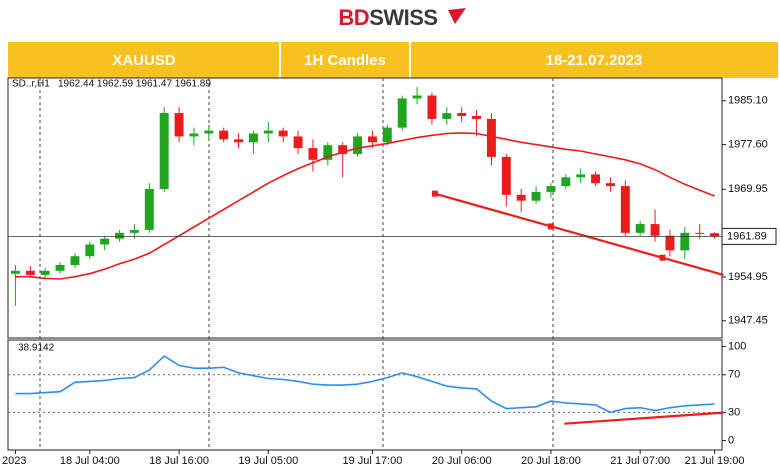 This screenshot has width=780, height=472. What do you see at coordinates (731, 441) in the screenshot?
I see `y-tick-label: 0` at bounding box center [731, 441].